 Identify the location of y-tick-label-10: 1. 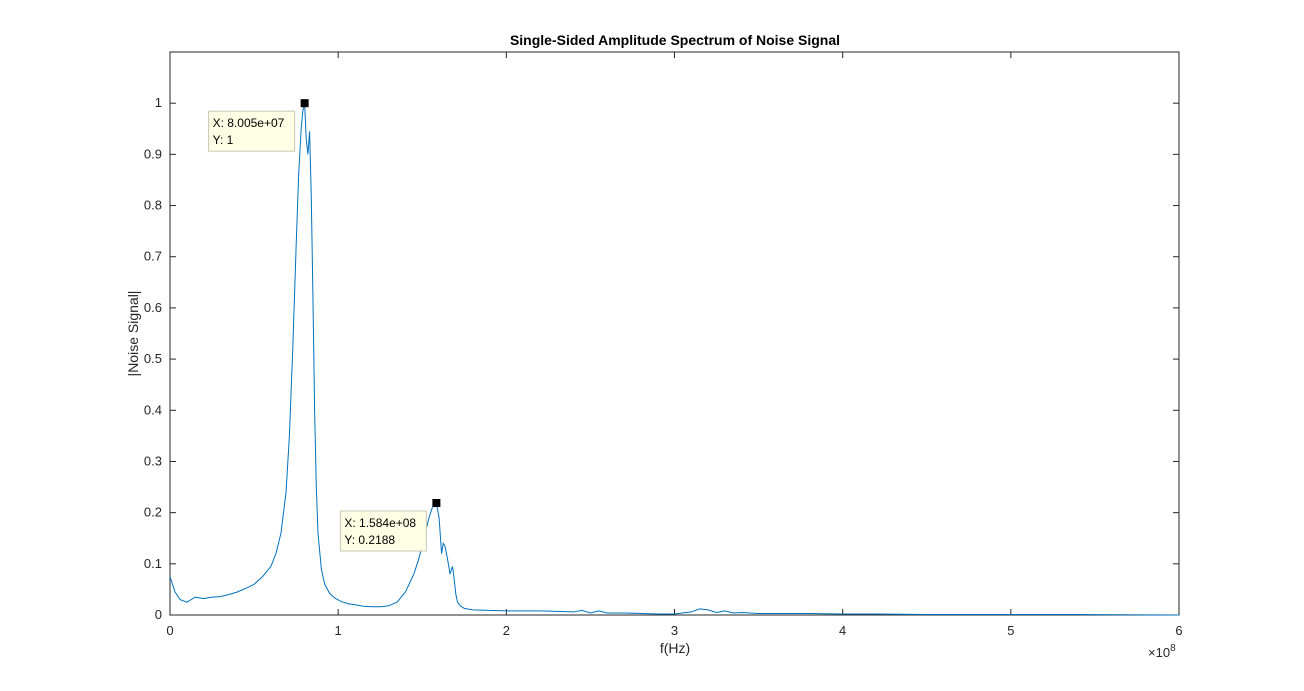
(158, 102).